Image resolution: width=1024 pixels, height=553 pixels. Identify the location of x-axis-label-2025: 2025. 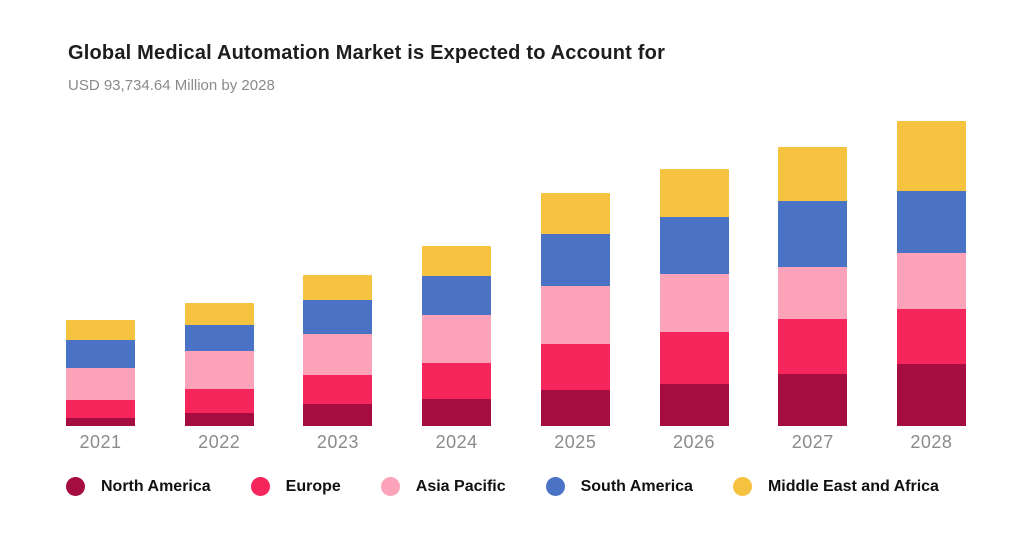
(575, 442).